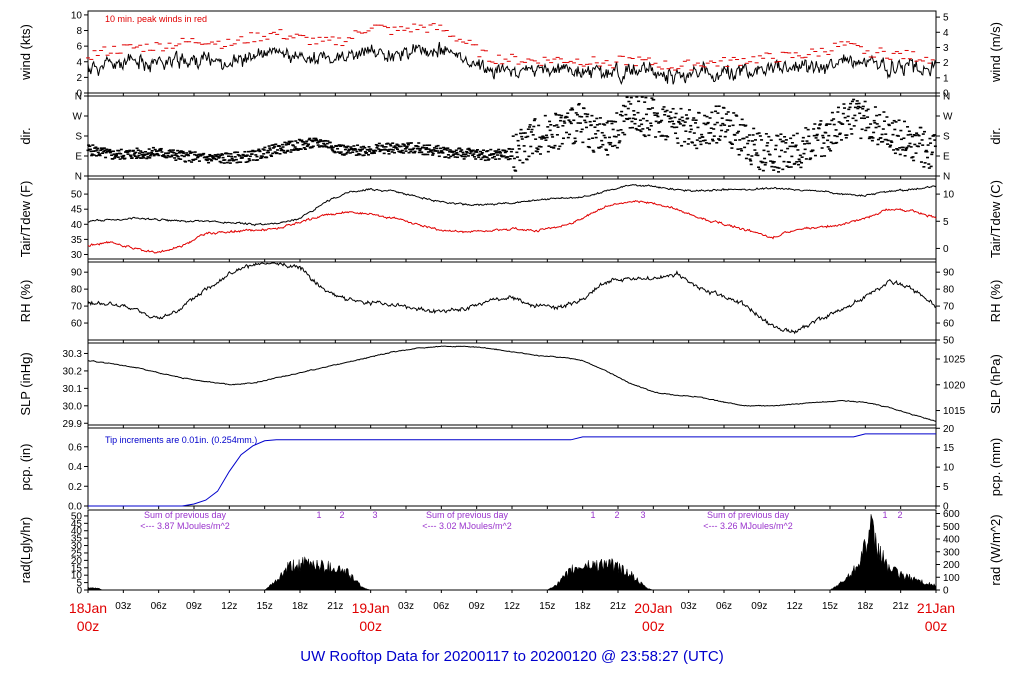 The image size is (1024, 700). Describe the element at coordinates (995, 384) in the screenshot. I see `ylabel-right-slp: SLP (hPa)` at that location.